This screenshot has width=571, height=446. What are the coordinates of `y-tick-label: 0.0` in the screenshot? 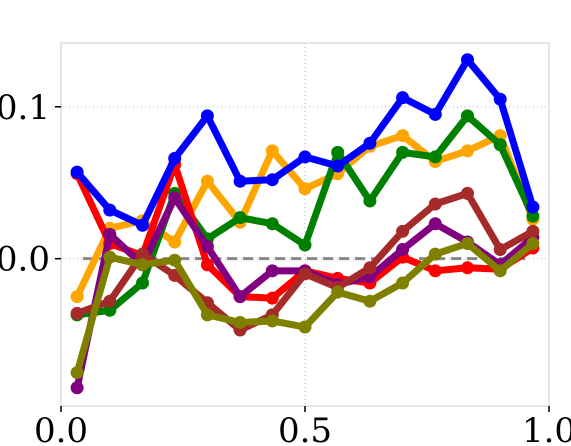 It's located at (25, 260).